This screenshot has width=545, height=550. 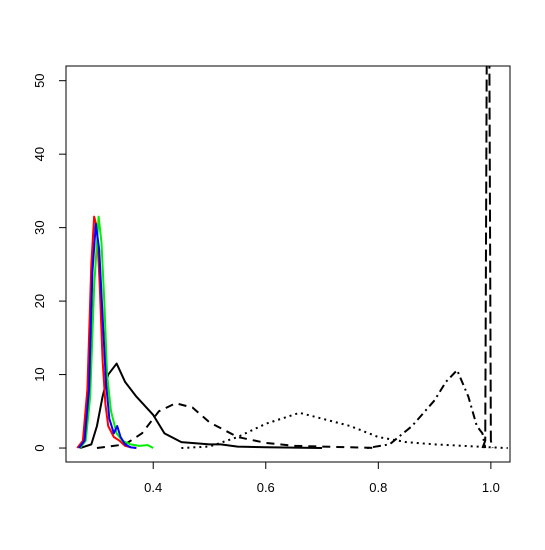 What do you see at coordinates (39, 80) in the screenshot?
I see `y-tick-label: 50` at bounding box center [39, 80].